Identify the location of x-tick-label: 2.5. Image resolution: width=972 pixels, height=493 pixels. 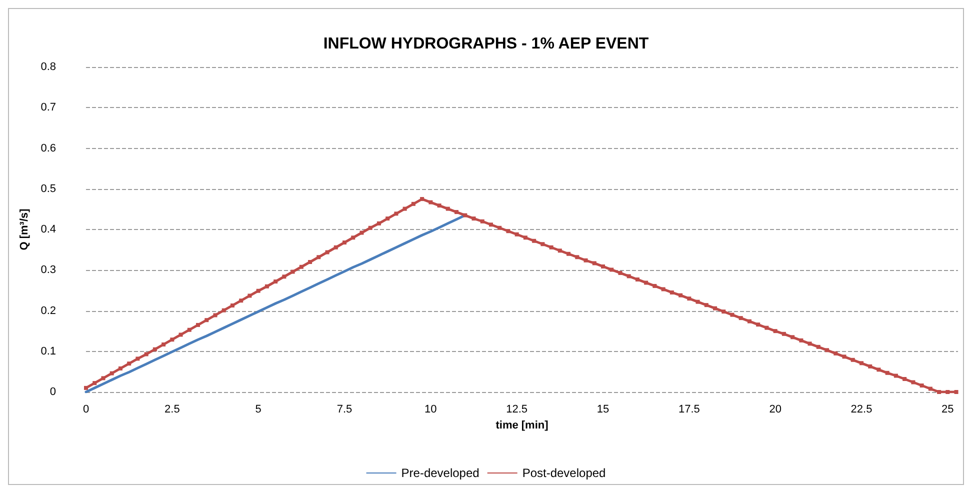
(172, 410).